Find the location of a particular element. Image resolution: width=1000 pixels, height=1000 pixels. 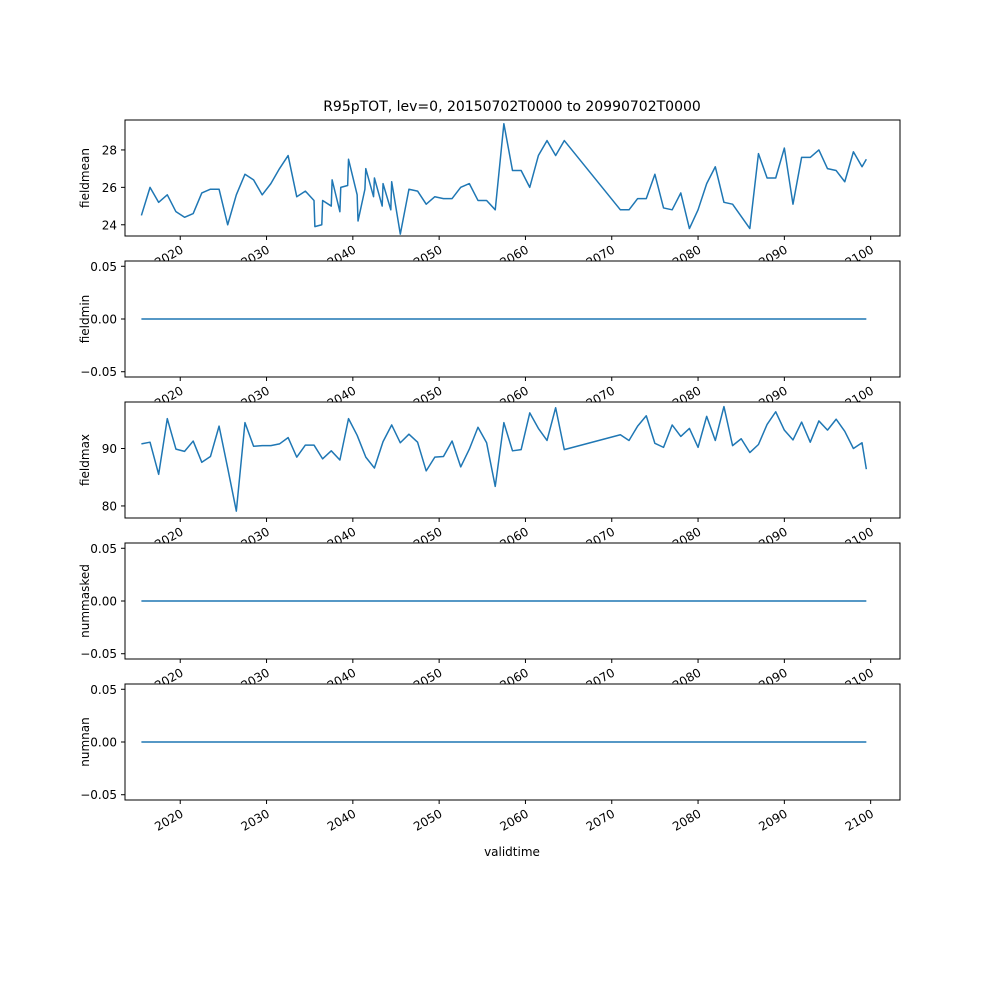

y-axis-label-fieldmax: fieldmax is located at coordinates (85, 460).